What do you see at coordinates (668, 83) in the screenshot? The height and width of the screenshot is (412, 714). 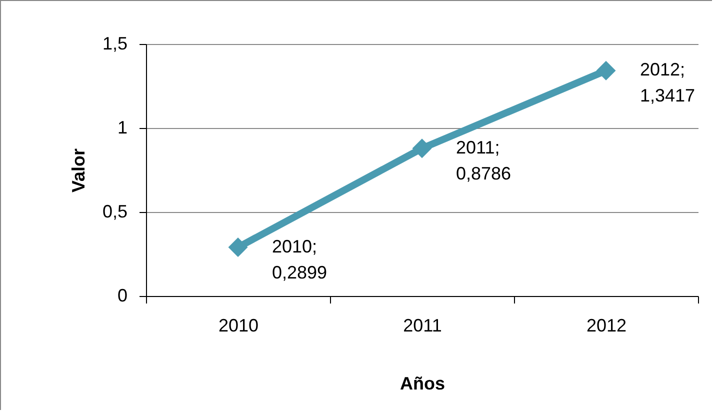 I see `data-label: 2012; 1,3417` at bounding box center [668, 83].